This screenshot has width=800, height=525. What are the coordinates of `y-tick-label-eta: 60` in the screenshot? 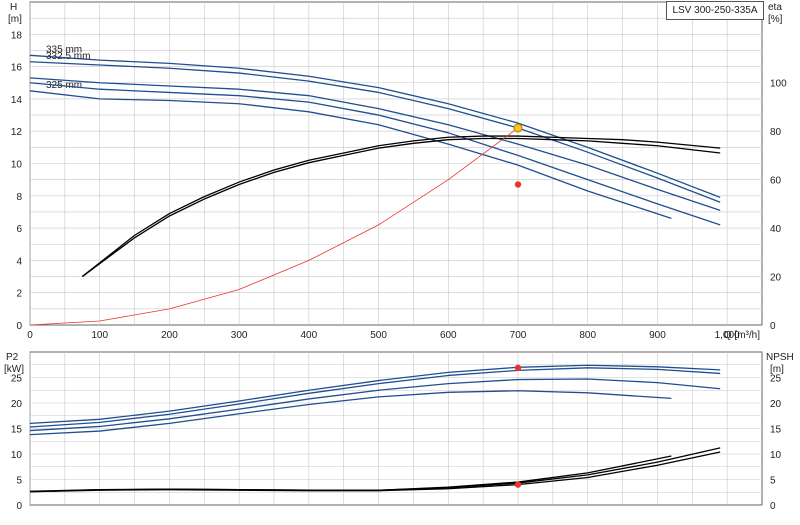 It's located at (776, 181).